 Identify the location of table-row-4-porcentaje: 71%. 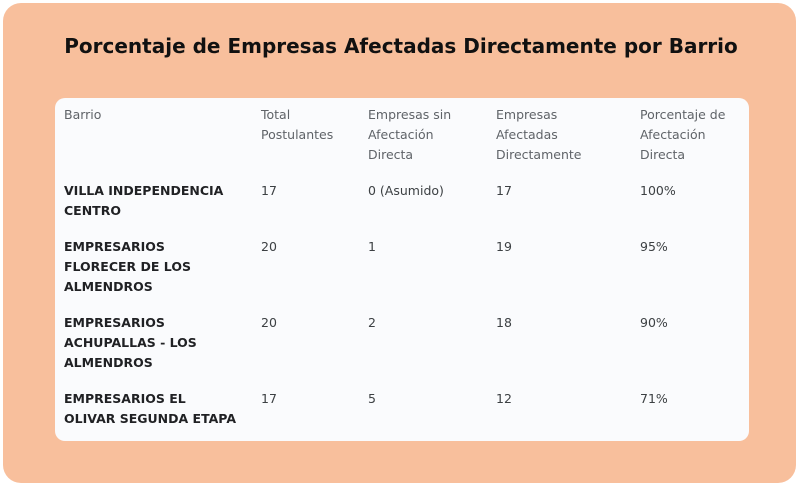
(654, 398).